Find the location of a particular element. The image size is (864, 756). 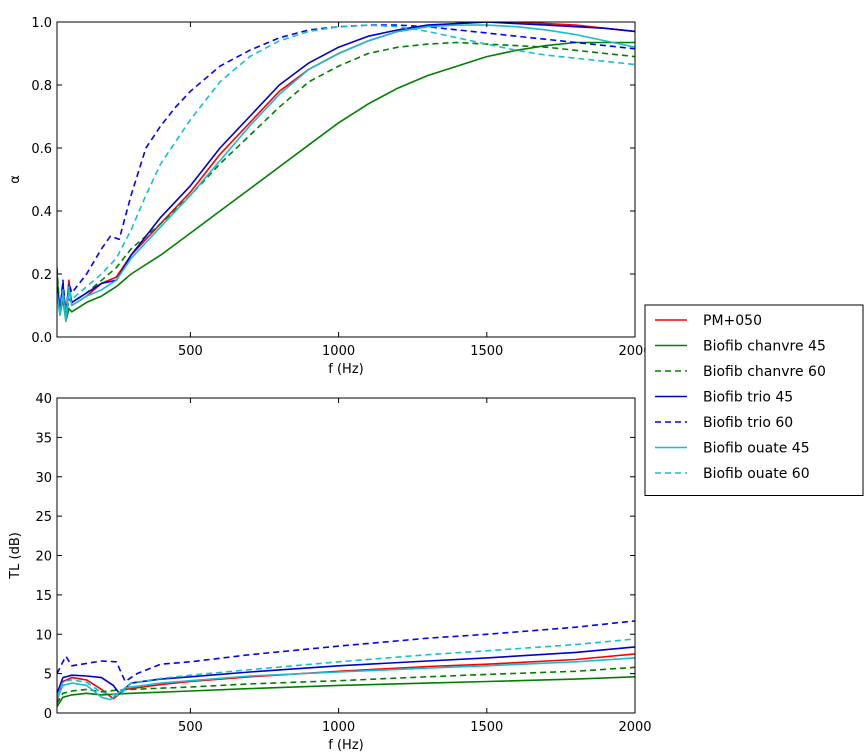

legend-box is located at coordinates (754, 400).